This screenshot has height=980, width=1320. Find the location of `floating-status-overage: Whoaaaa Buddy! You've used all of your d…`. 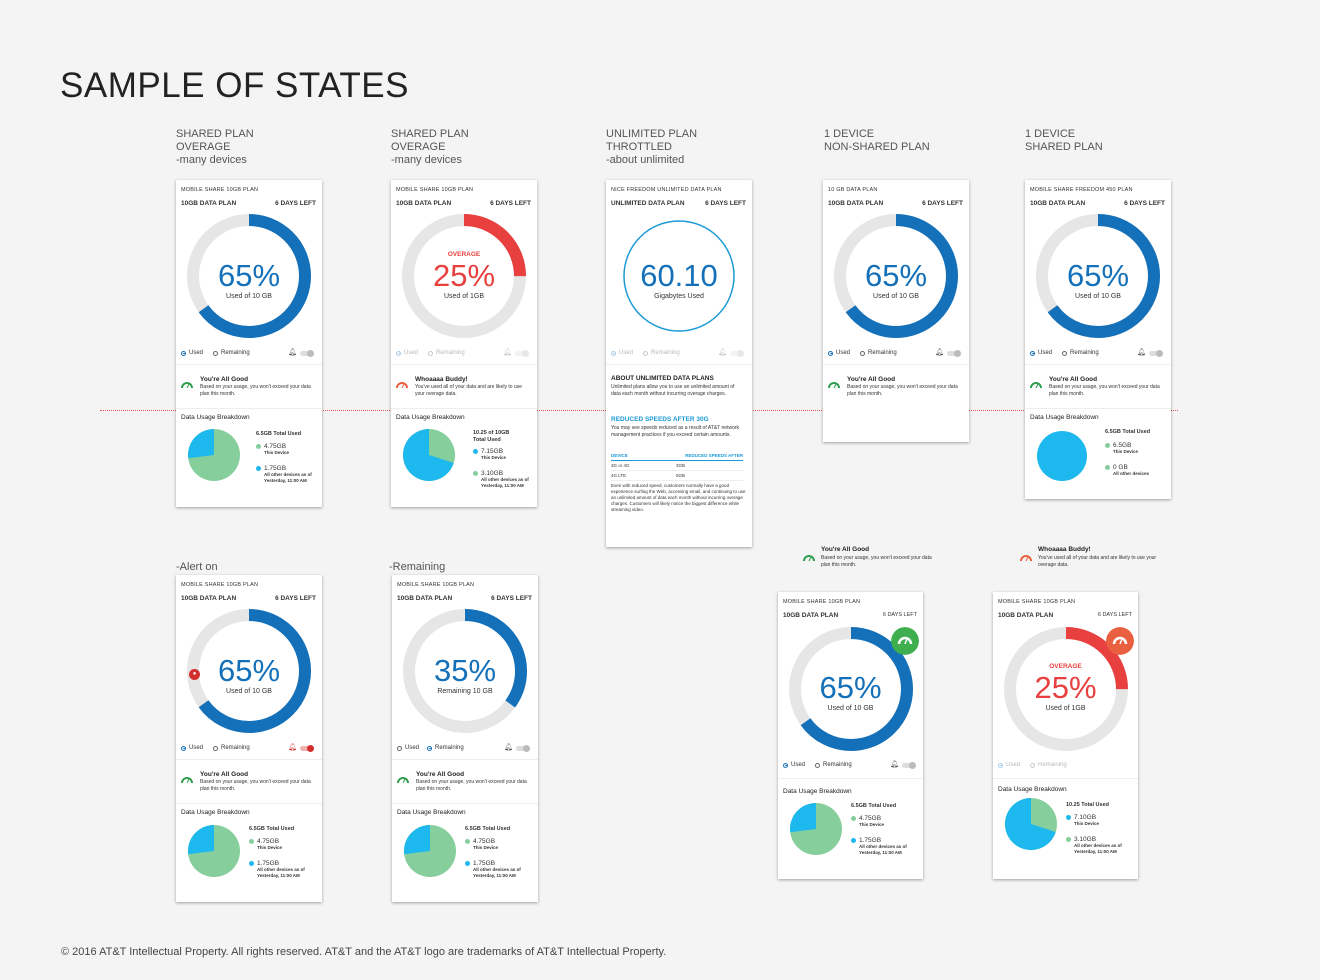

floating-status-overage: Whoaaaa Buddy! You've used all of your d… is located at coordinates (1090, 560).